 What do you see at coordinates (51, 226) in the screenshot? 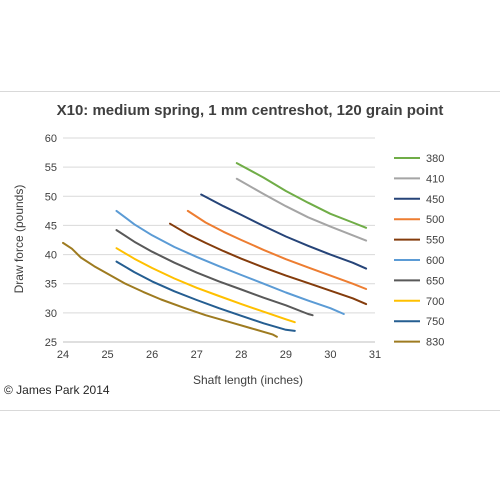
I see `y-tick-label: 45` at bounding box center [51, 226].